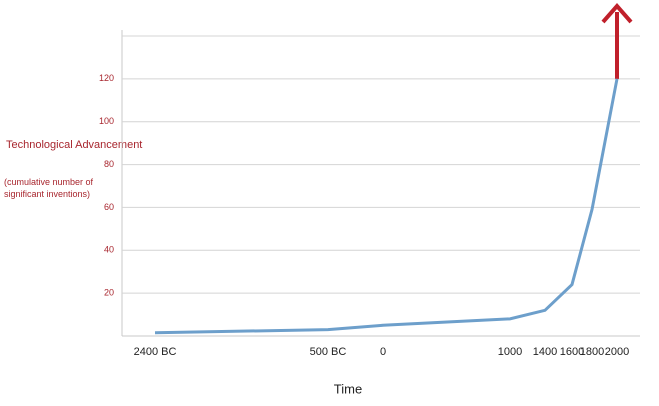 This screenshot has width=659, height=406. Describe the element at coordinates (109, 250) in the screenshot. I see `y-tick-label: 40` at that location.